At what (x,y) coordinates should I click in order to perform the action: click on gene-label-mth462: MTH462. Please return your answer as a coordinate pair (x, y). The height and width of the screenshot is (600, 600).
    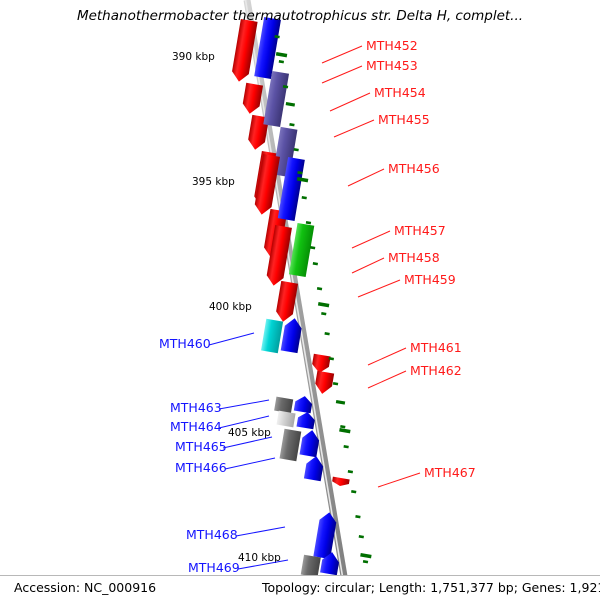
    Looking at the image, I should click on (436, 370).